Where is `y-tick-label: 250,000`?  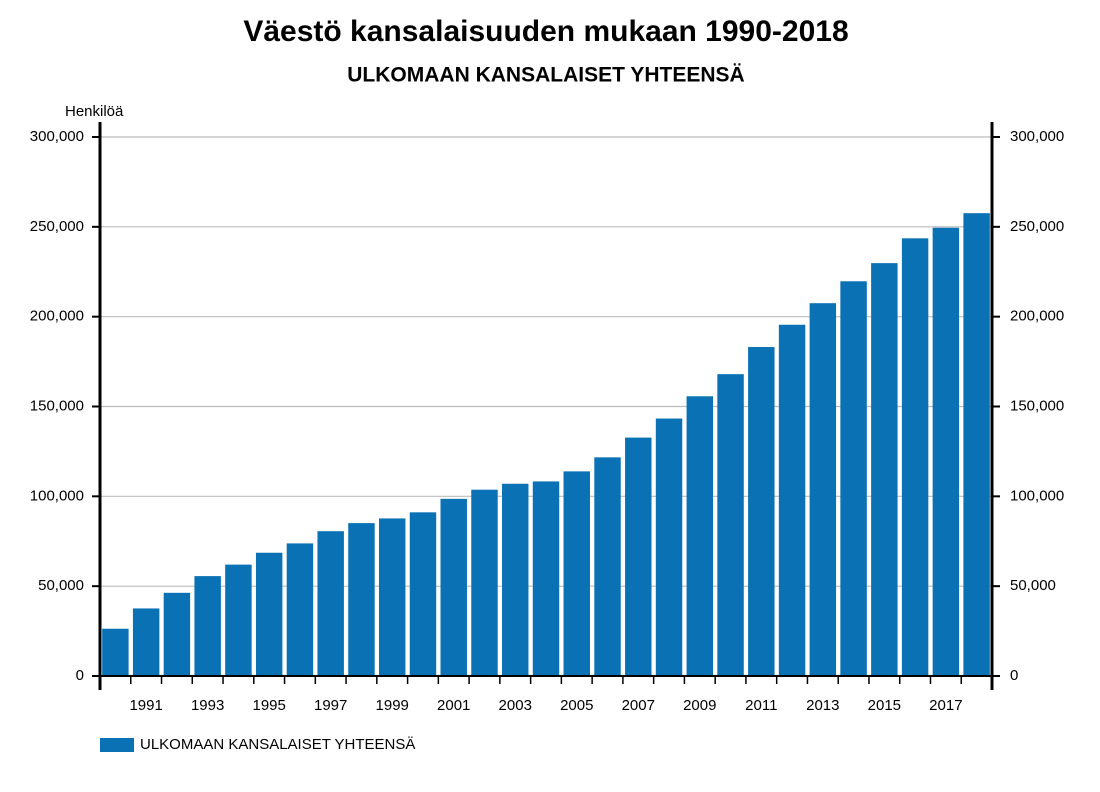
y-tick-label: 250,000 is located at coordinates (57, 226).